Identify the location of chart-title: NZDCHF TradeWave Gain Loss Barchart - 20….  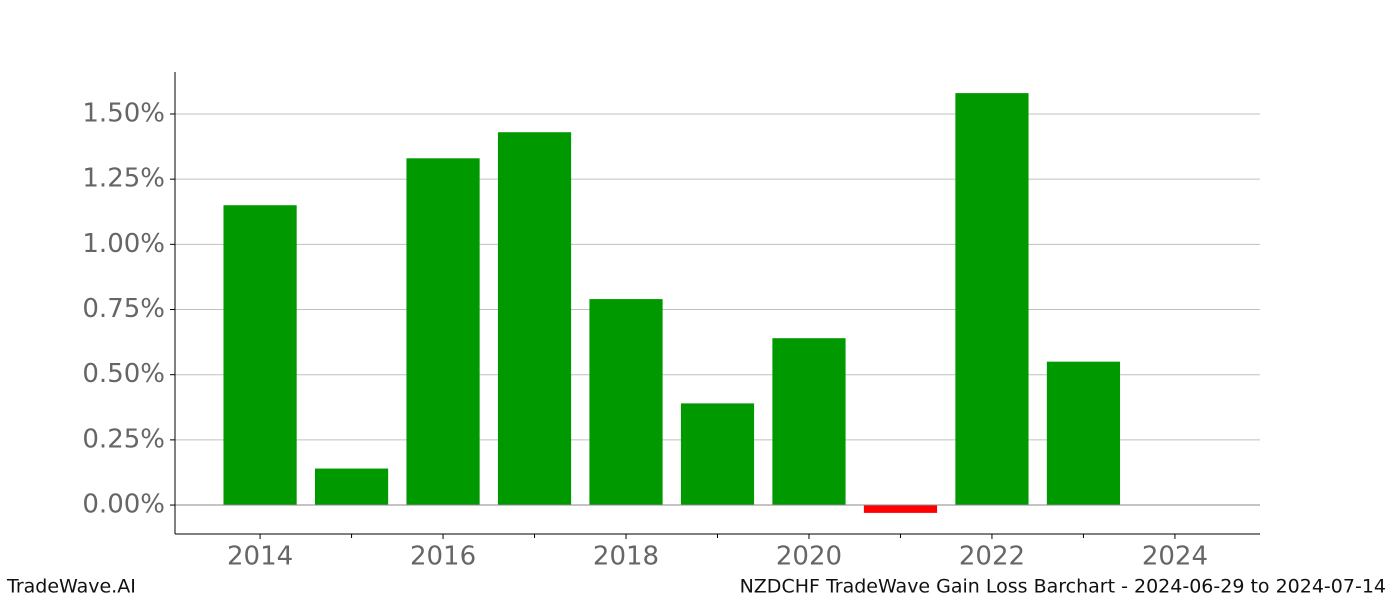
(1063, 587).